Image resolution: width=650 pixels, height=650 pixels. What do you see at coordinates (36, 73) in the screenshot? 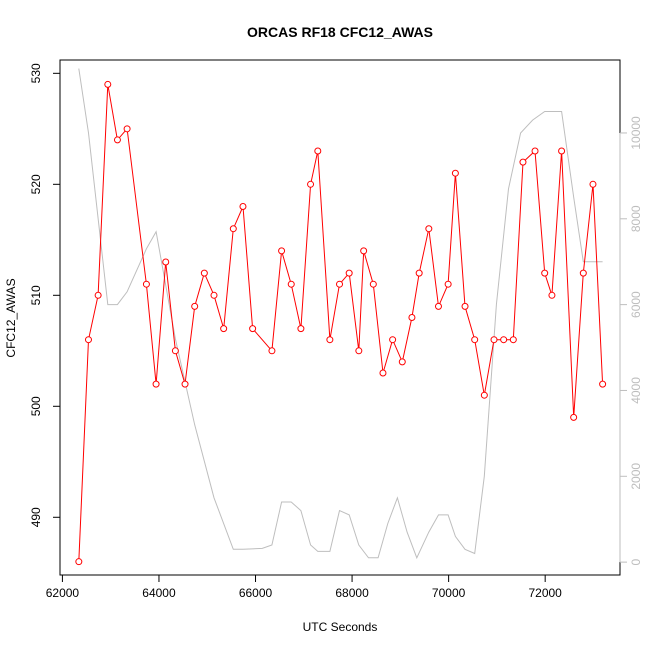
I see `y-tick-label: 530` at bounding box center [36, 73].